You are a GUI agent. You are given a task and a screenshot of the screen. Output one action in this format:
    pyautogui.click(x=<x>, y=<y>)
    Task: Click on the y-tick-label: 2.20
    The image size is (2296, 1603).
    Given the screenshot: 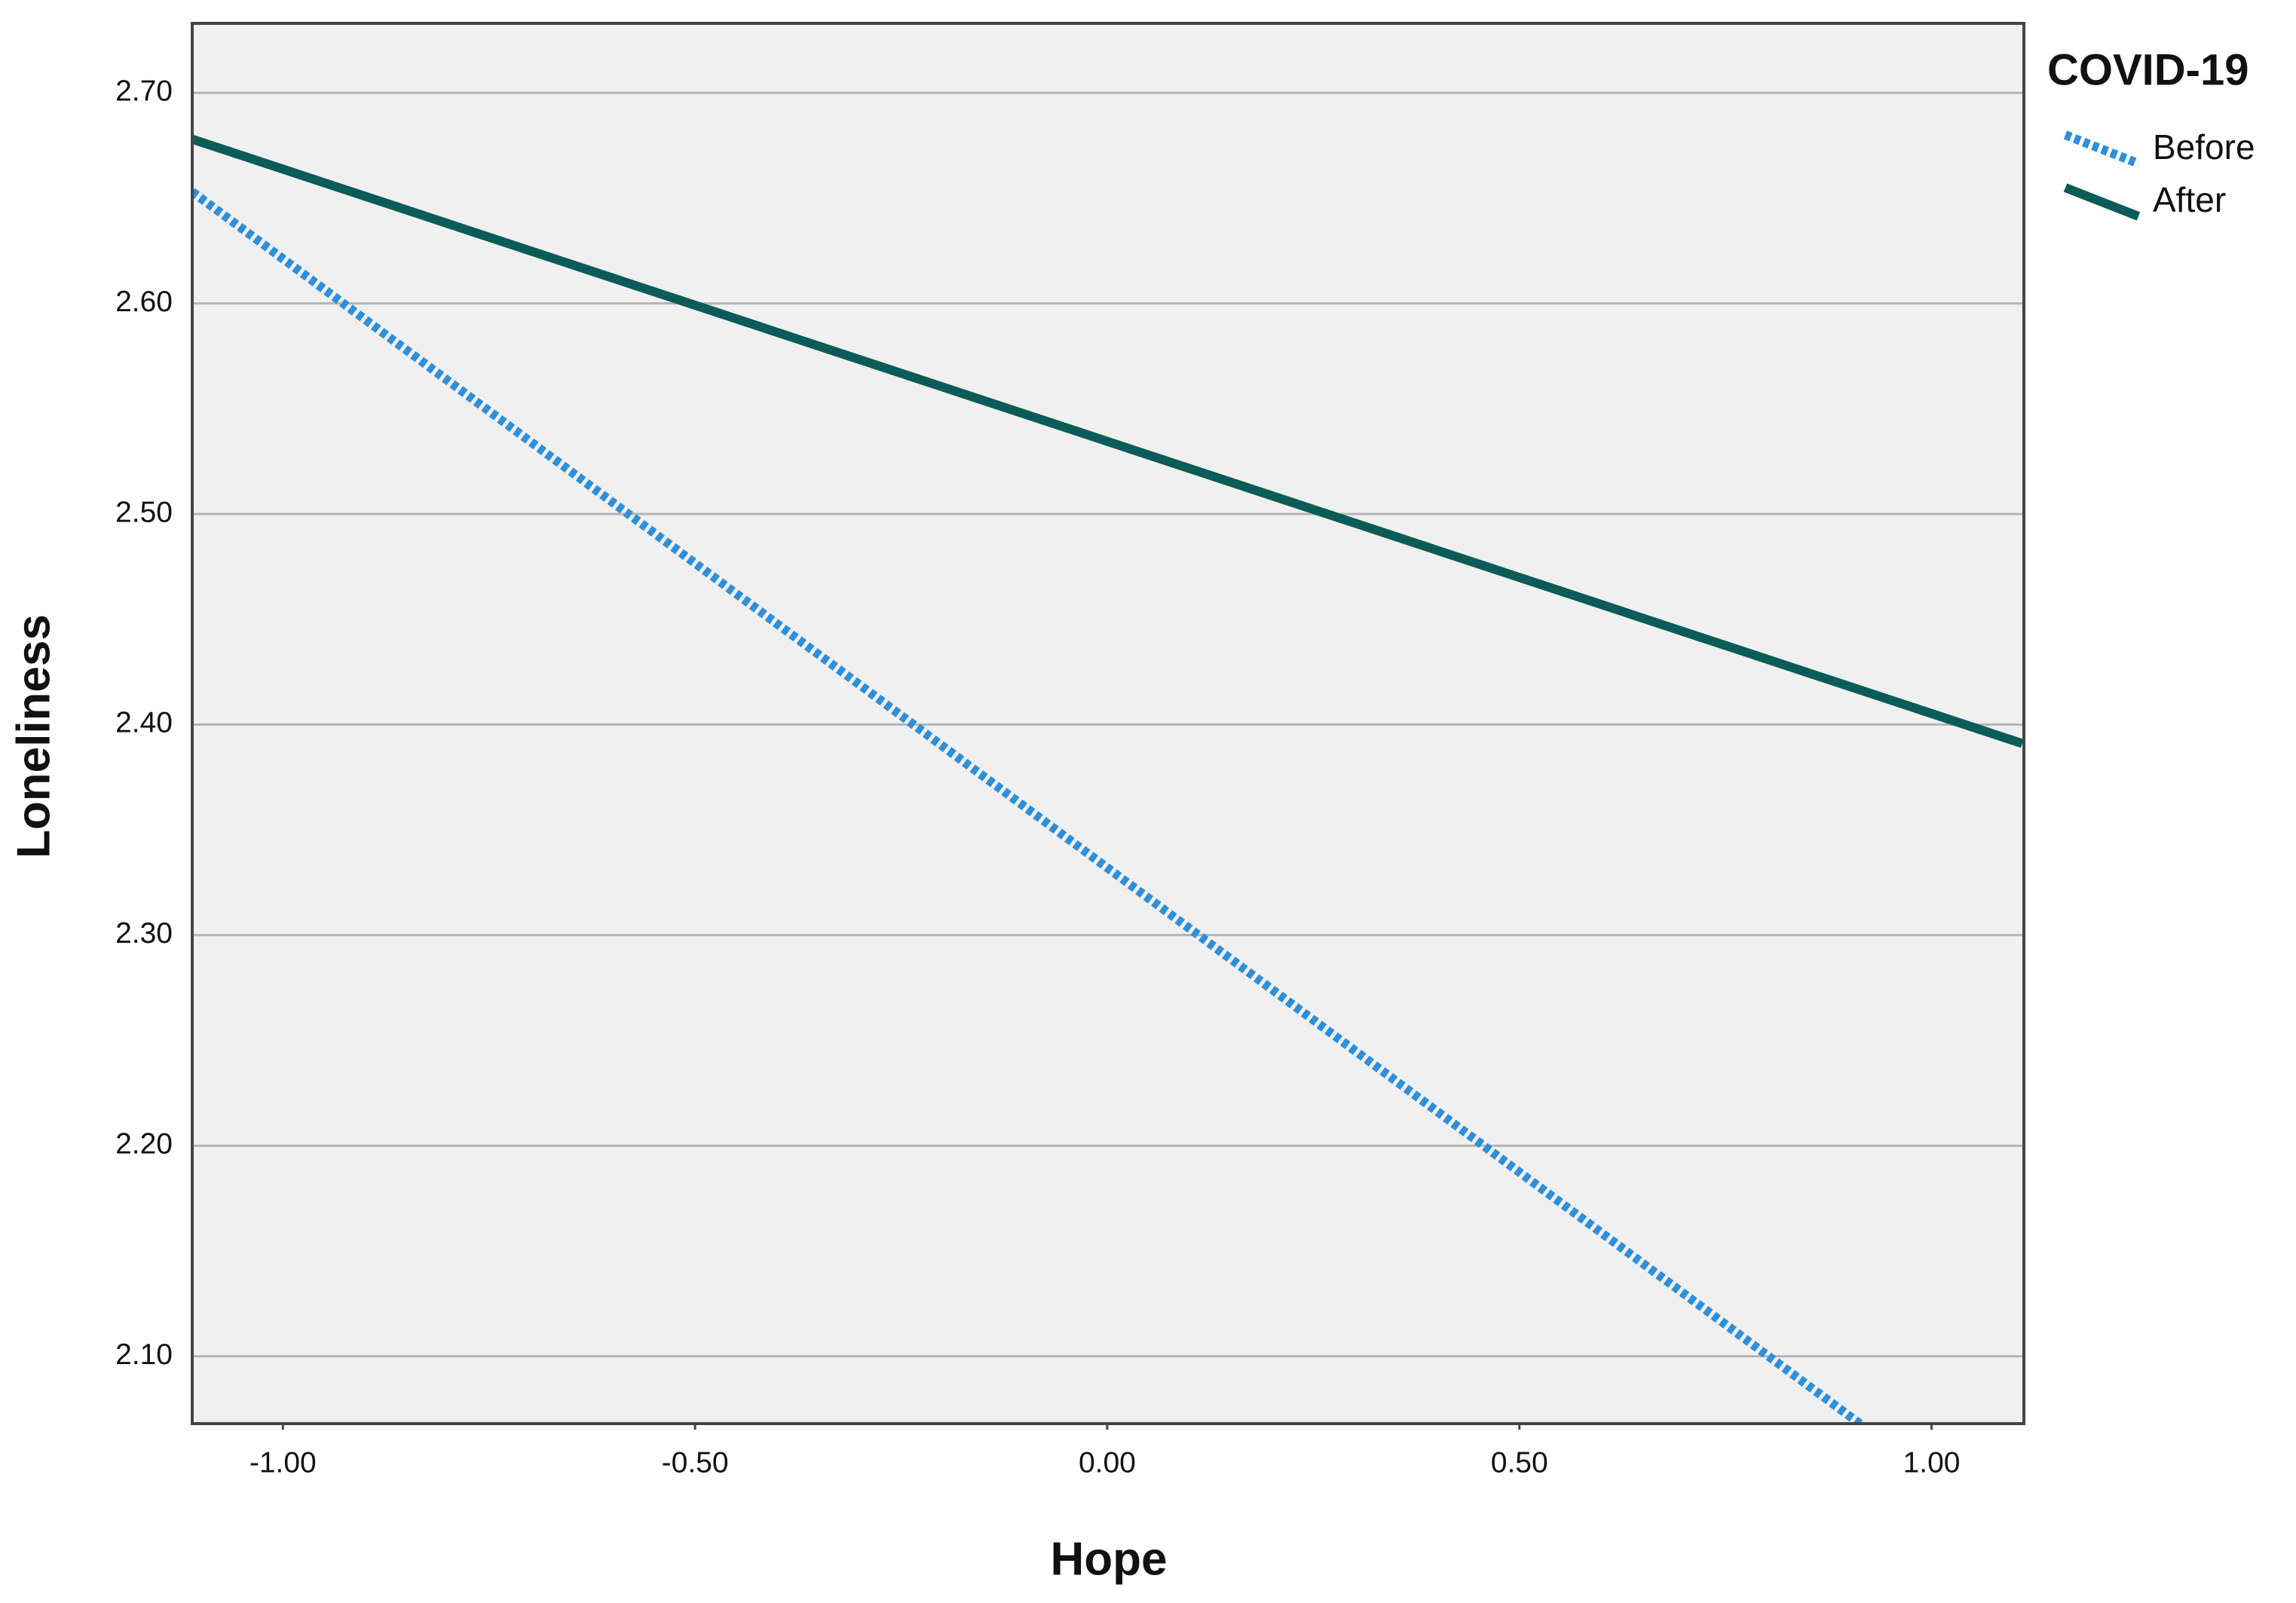 What is the action you would take?
    pyautogui.click(x=144, y=1144)
    